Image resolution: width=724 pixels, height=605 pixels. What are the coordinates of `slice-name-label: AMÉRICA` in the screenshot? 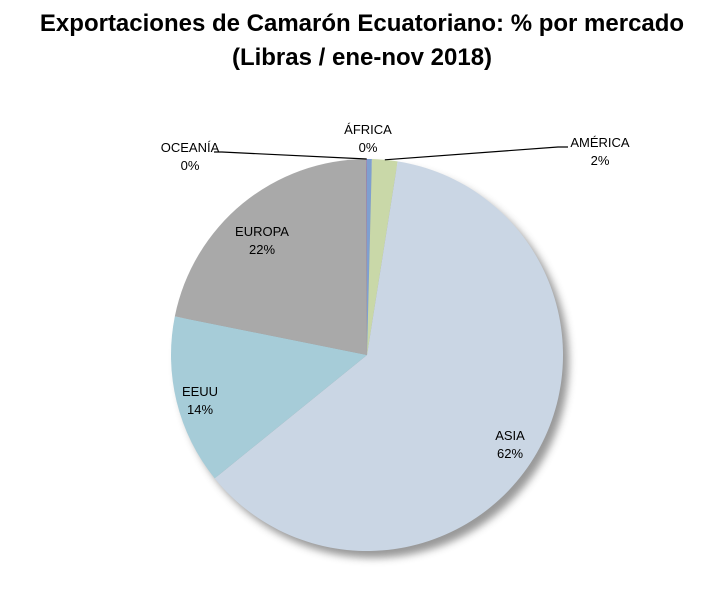 It's located at (600, 142).